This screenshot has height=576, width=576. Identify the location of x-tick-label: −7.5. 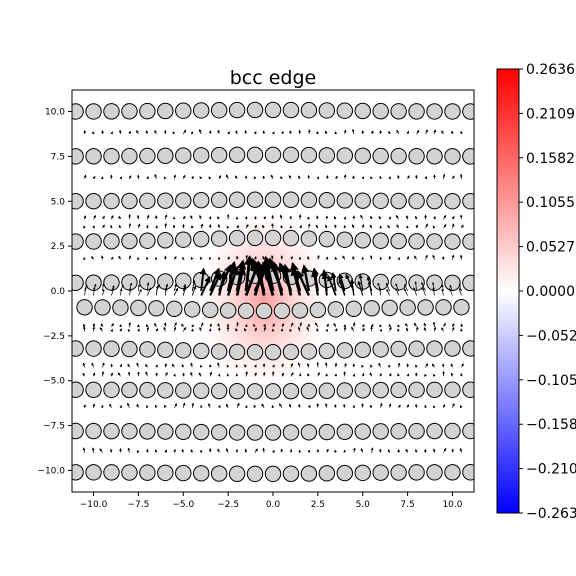
(138, 505).